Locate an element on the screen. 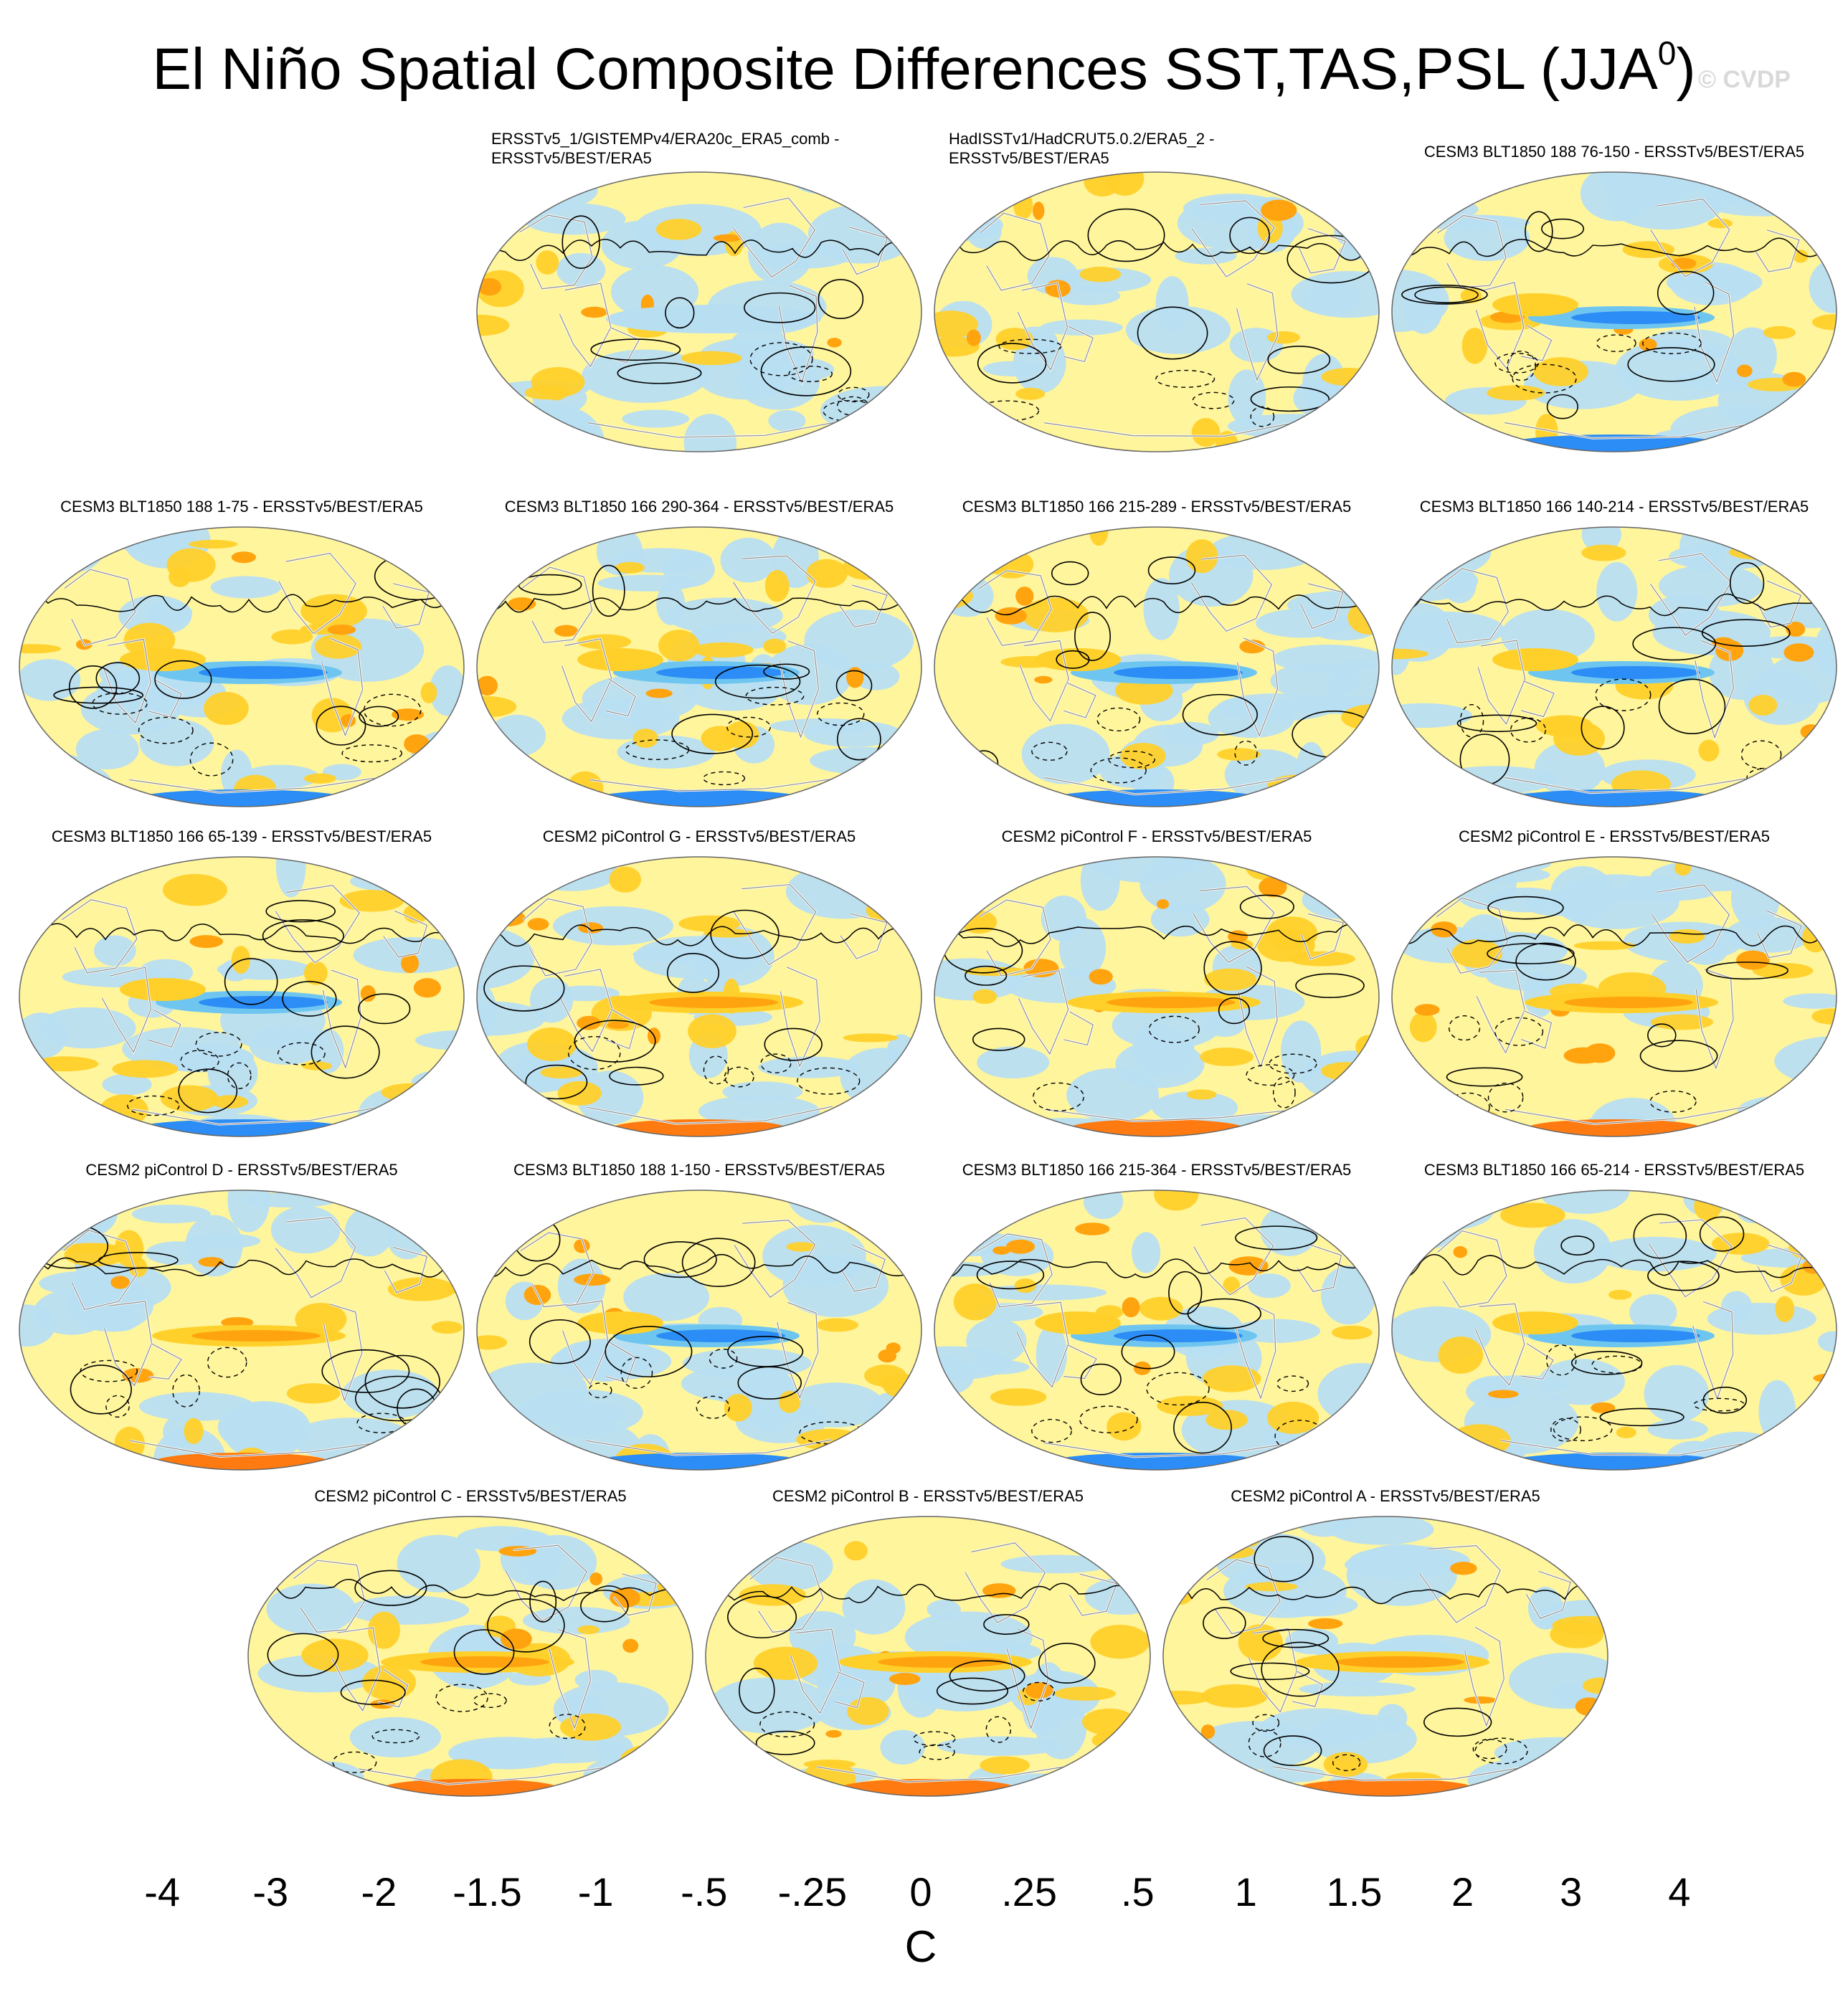 This screenshot has height=1989, width=1848. panel-title-line: CESM2 piControl D - ERSSTv5/BEST/ERA5 is located at coordinates (241, 1170).